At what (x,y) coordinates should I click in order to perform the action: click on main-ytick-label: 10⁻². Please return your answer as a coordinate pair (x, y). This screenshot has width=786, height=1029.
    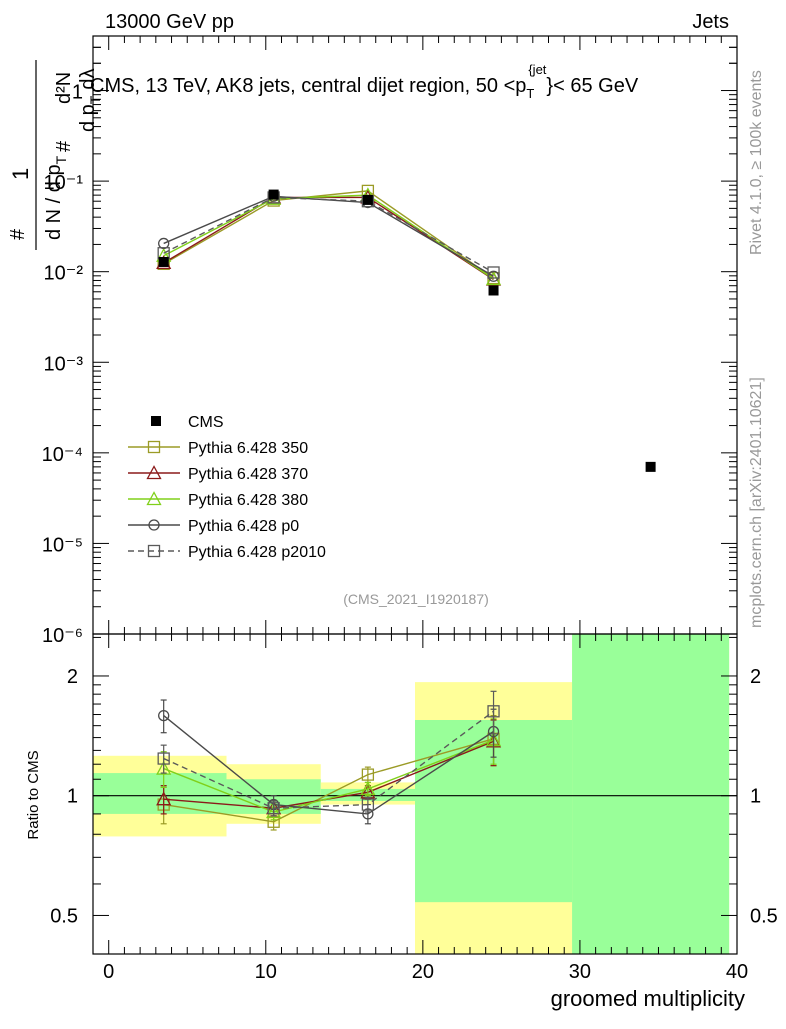
    Looking at the image, I should click on (64, 274).